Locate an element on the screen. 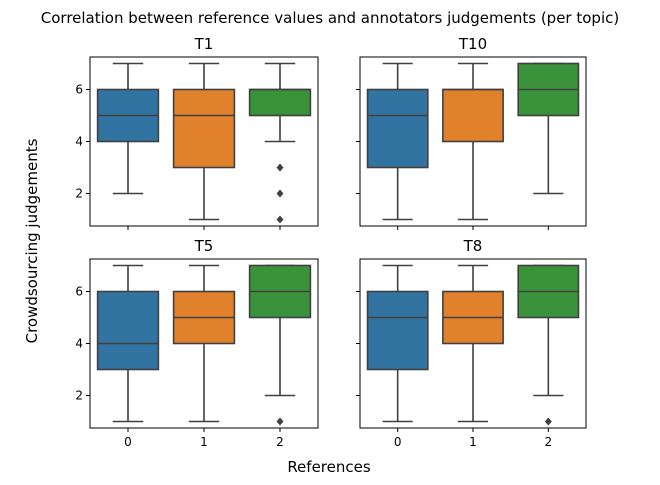  panel-title: T10 is located at coordinates (472, 44).